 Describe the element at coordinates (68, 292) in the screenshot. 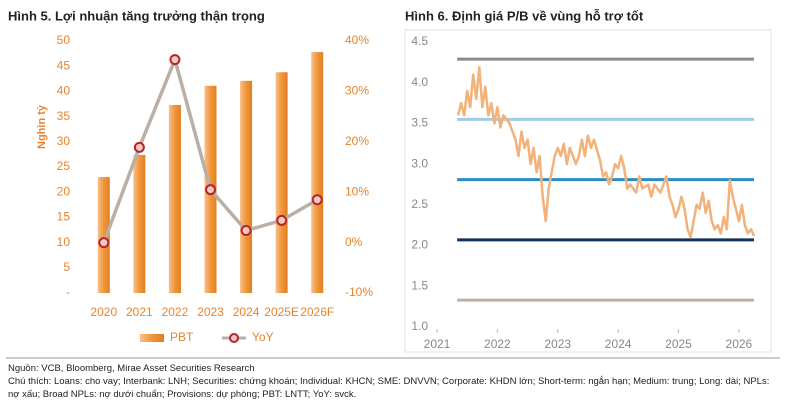

I see `y-tick-label: -` at that location.